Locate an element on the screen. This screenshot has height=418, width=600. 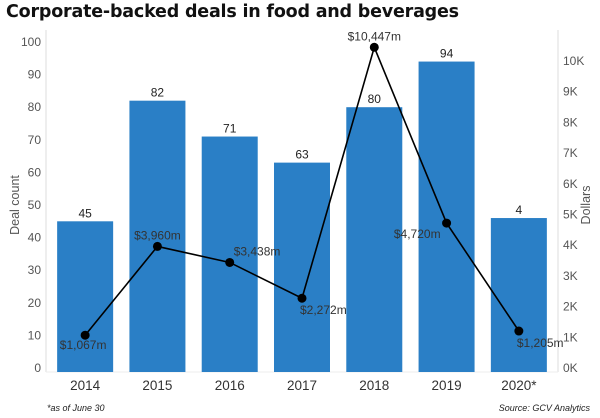
y2-tick-label: 6K is located at coordinates (570, 184).